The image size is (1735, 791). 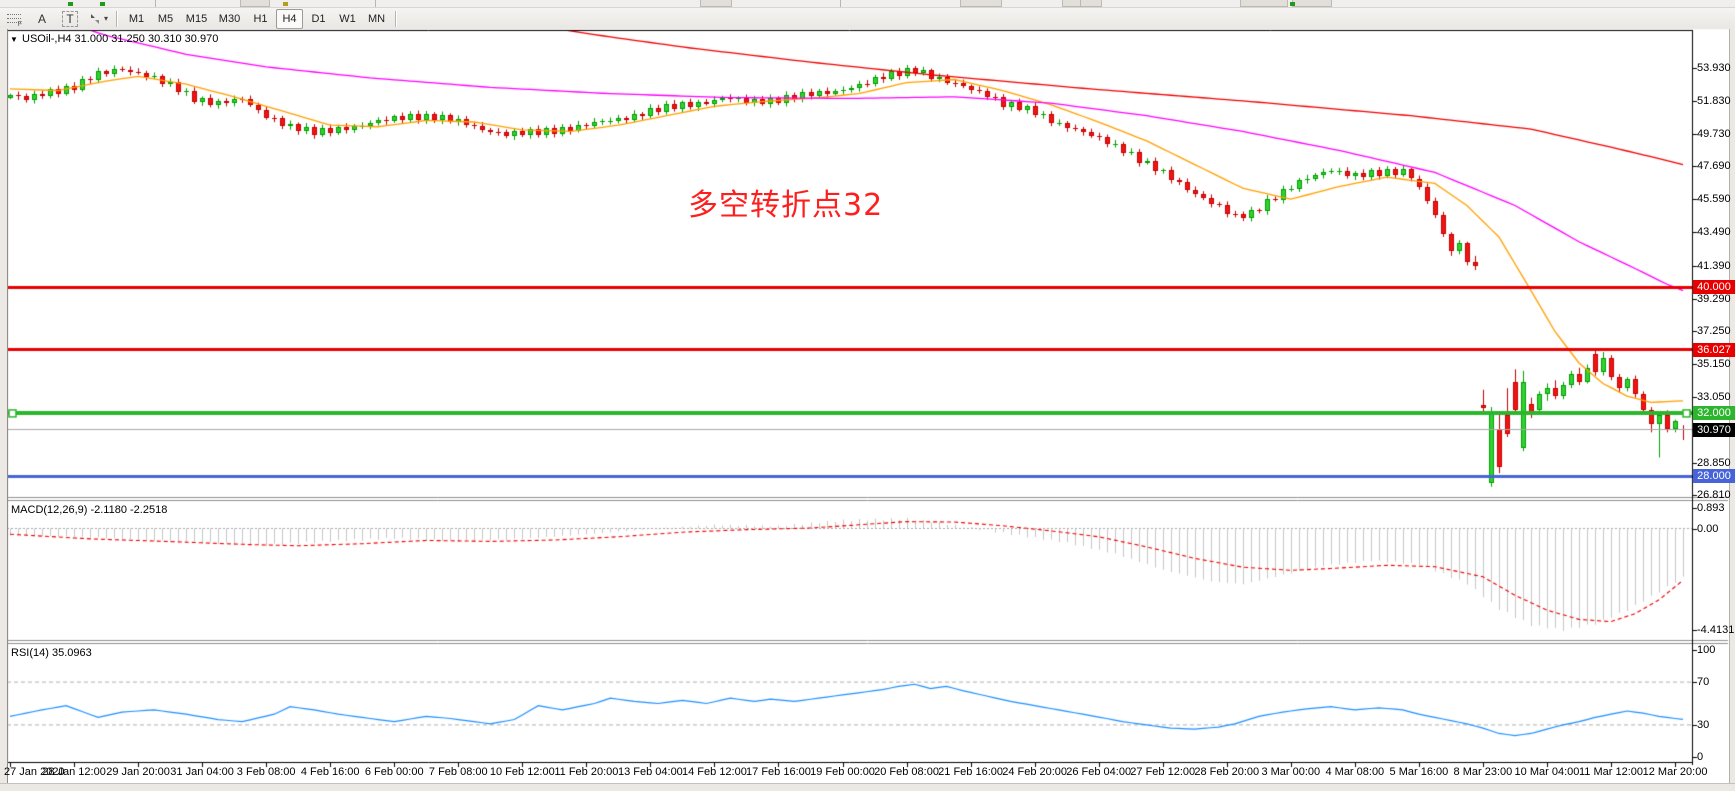 I want to click on chart-text-annotation: 多空转折点32, so click(x=786, y=205).